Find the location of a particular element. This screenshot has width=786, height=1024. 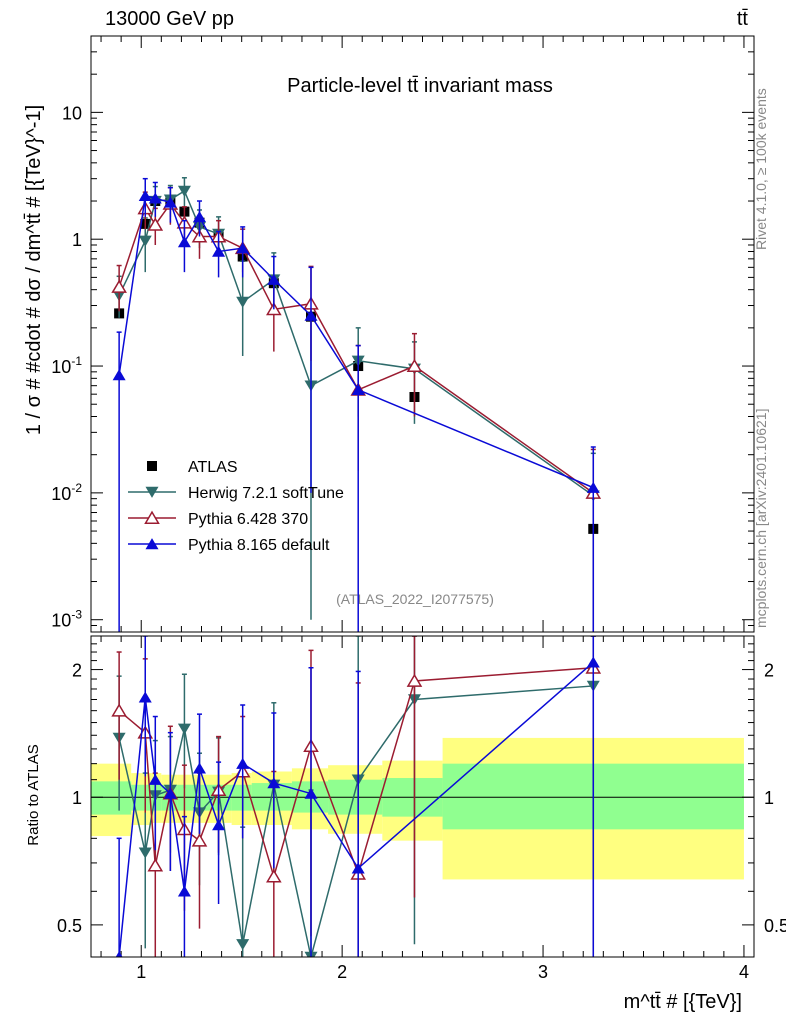

energy-label: 13000 GeV pp is located at coordinates (169, 19).